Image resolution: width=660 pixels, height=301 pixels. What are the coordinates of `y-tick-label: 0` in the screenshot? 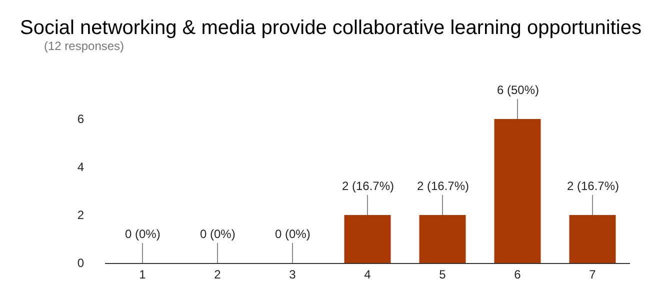 It's located at (80, 263).